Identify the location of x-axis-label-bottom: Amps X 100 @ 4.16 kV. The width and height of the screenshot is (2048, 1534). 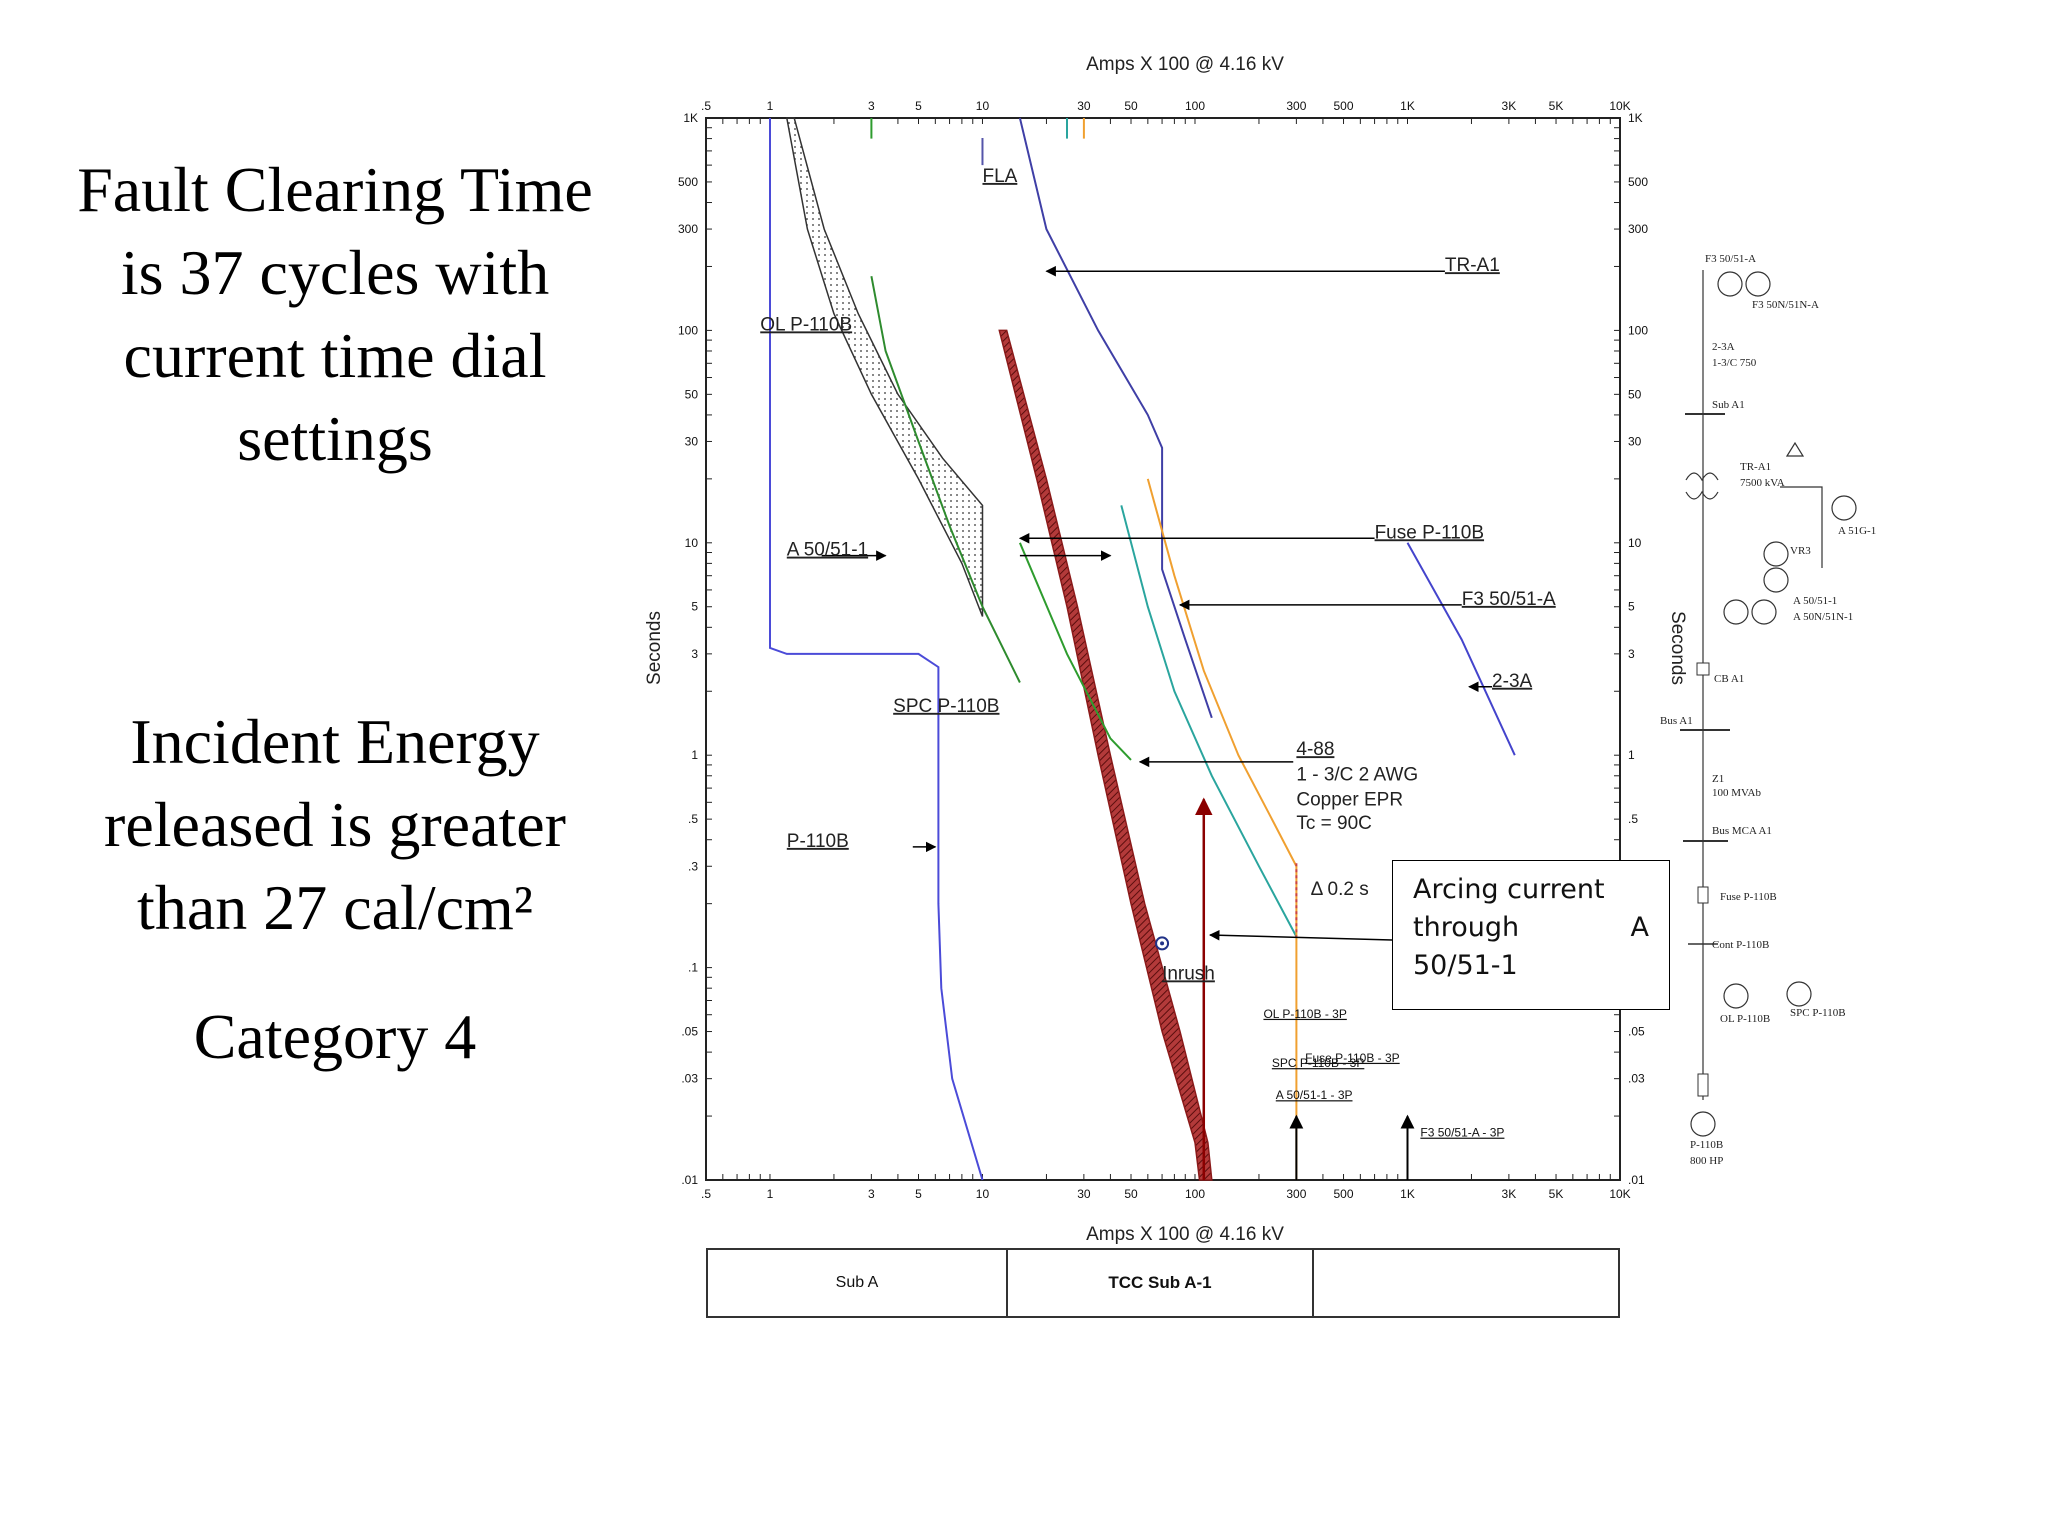
(1185, 1234).